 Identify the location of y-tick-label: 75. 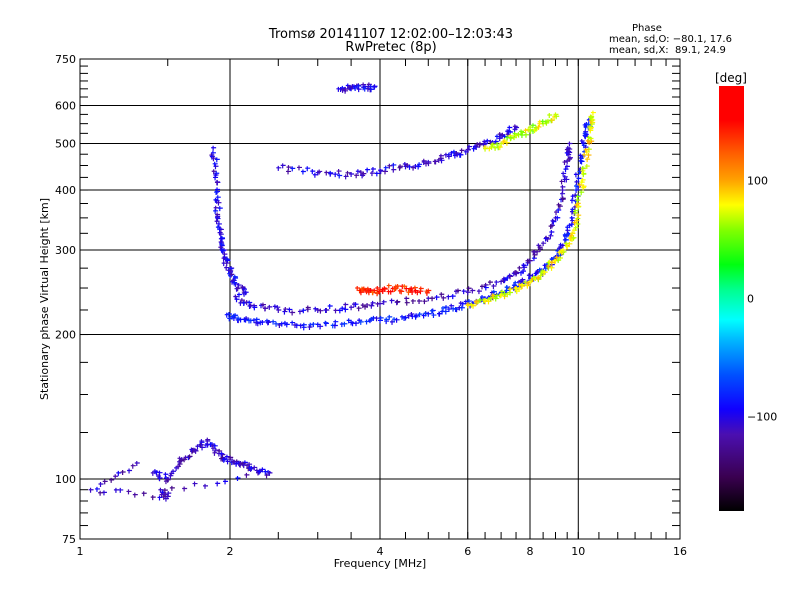
(69, 539).